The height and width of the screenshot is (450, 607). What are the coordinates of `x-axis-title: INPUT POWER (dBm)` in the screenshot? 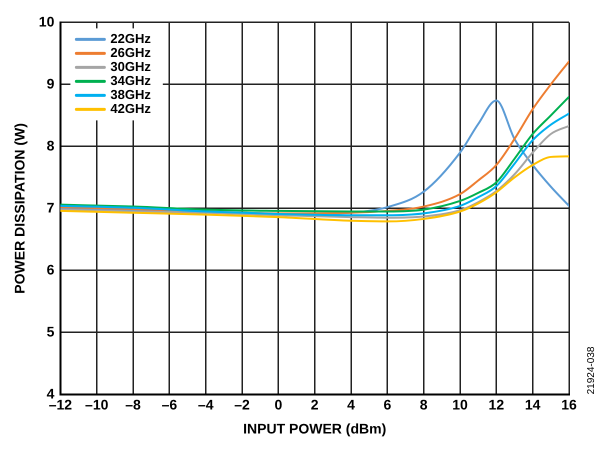 It's located at (314, 428).